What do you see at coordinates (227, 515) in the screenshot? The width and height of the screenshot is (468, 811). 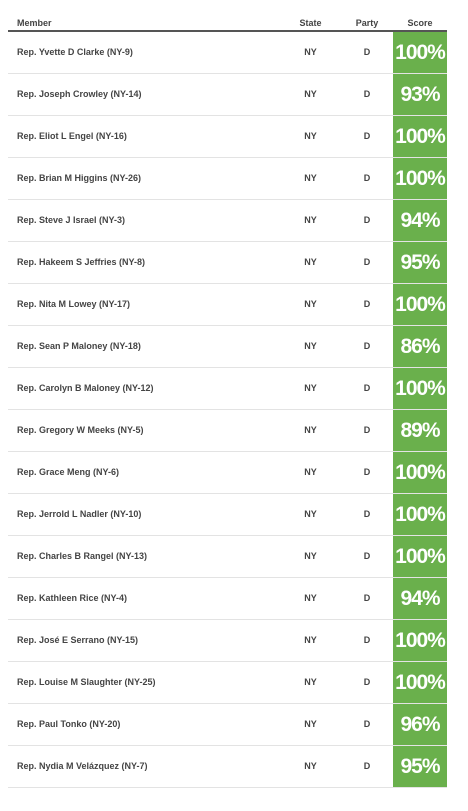 I see `table-row: Rep. Jerrold L Nadler (NY-10) NY D 100%` at bounding box center [227, 515].